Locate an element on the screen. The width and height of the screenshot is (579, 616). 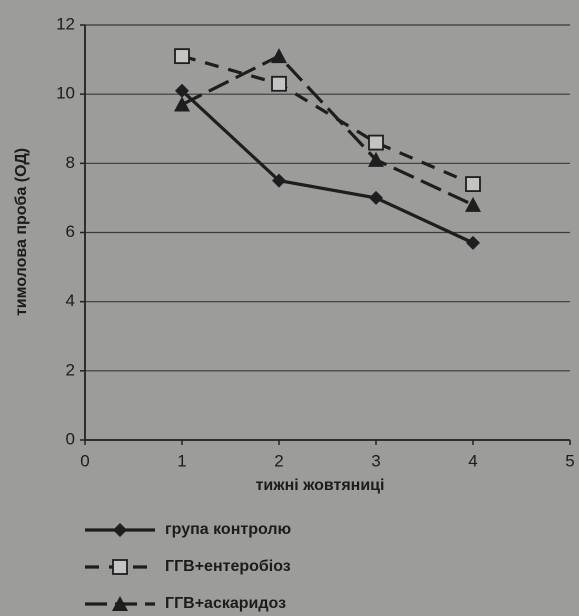
x-axis-label: тижні жовтяниці is located at coordinates (320, 485).